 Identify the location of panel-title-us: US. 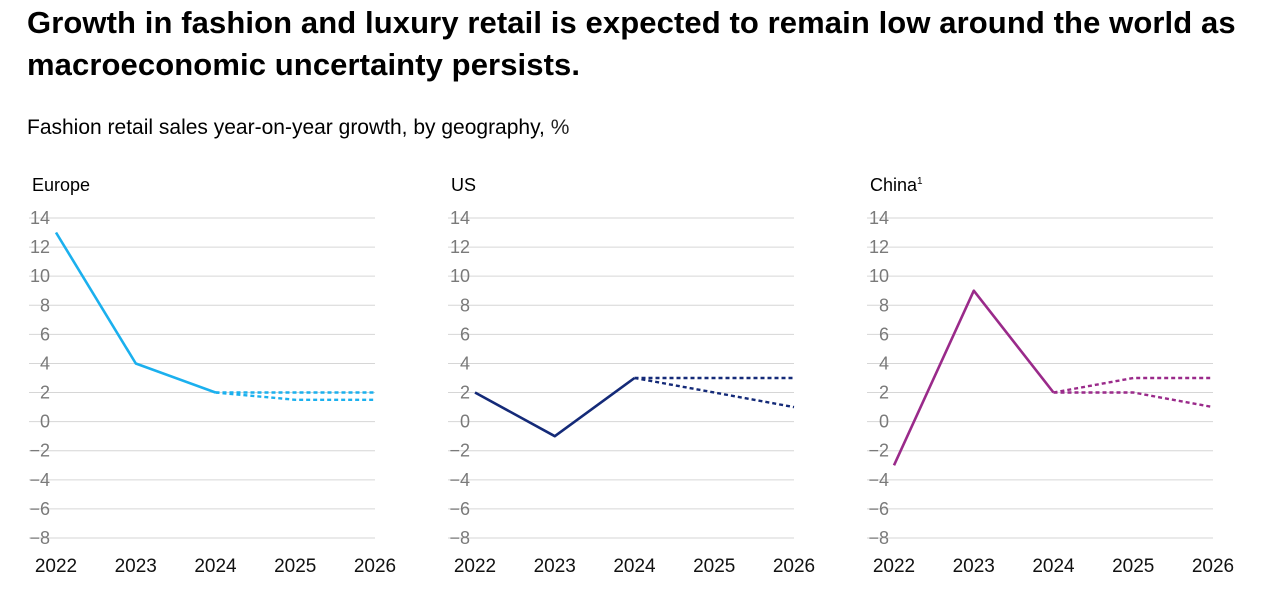
(463, 185).